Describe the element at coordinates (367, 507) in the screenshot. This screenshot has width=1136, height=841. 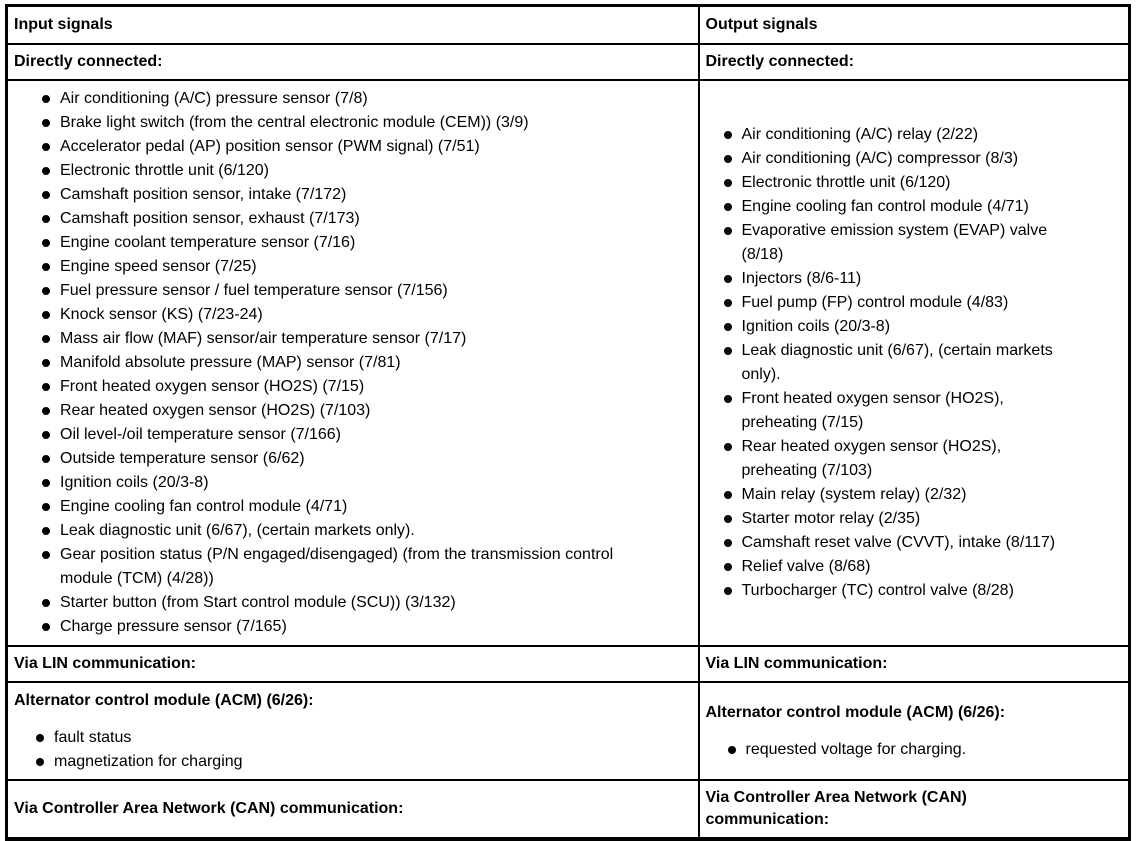
I see `list-item: Engine cooling fan control module (4/71)` at that location.